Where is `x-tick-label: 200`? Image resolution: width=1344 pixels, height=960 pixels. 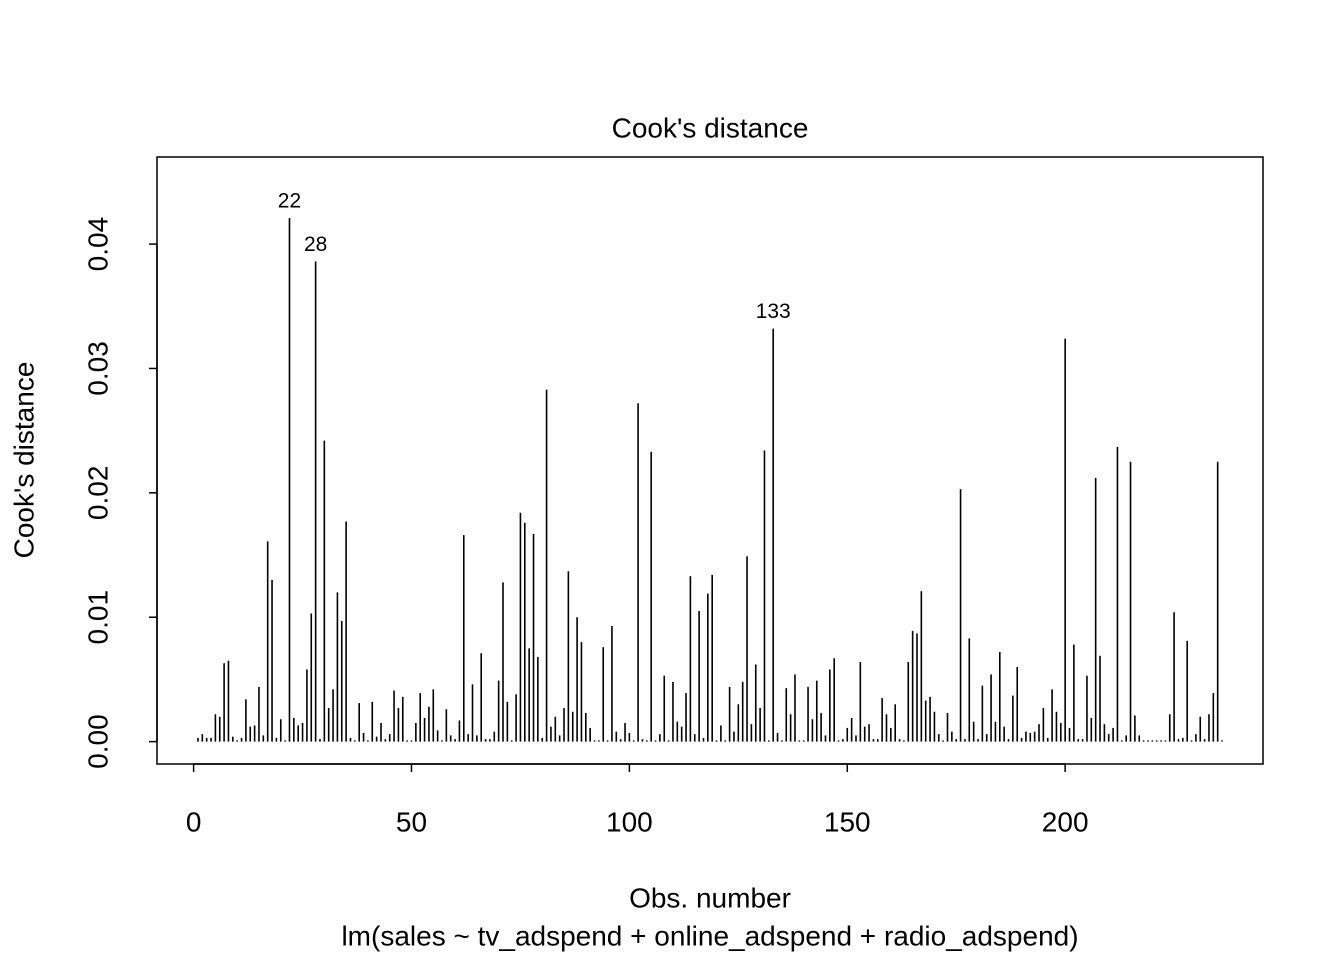
x-tick-label: 200 is located at coordinates (1065, 821).